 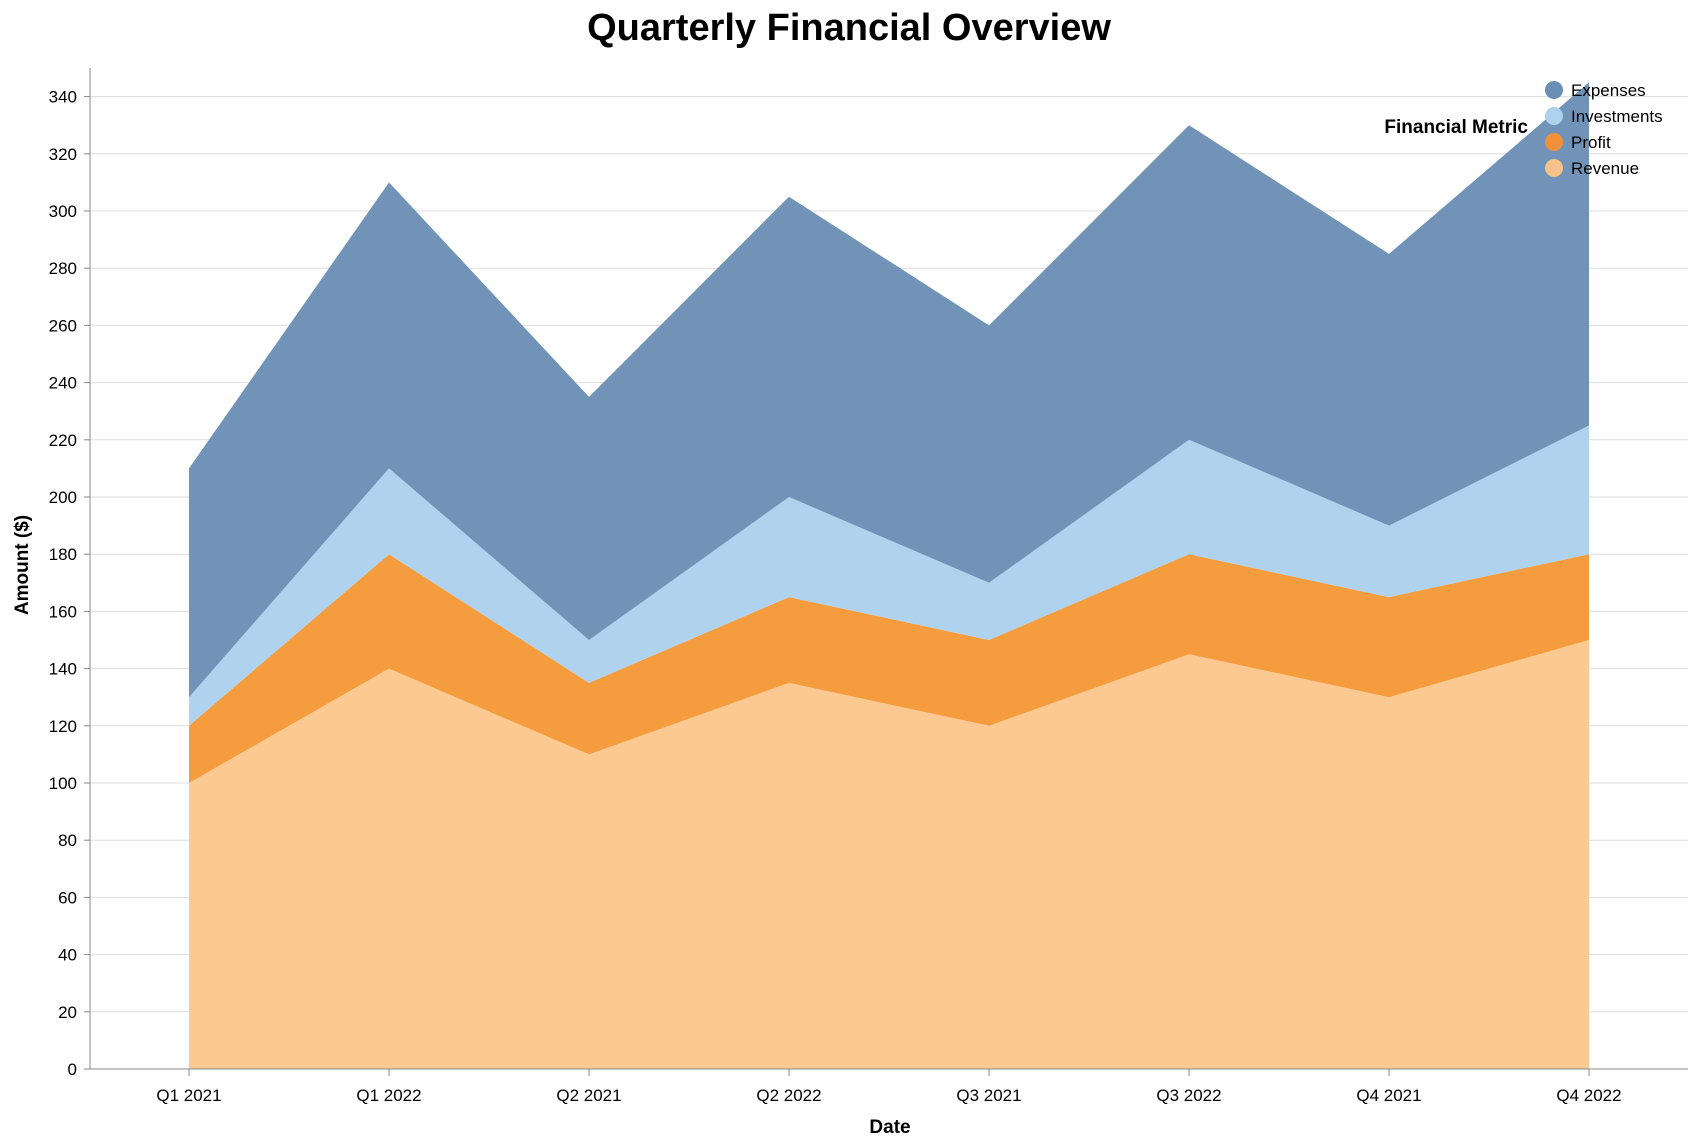 I want to click on y-tick-label: 220, so click(x=63, y=440).